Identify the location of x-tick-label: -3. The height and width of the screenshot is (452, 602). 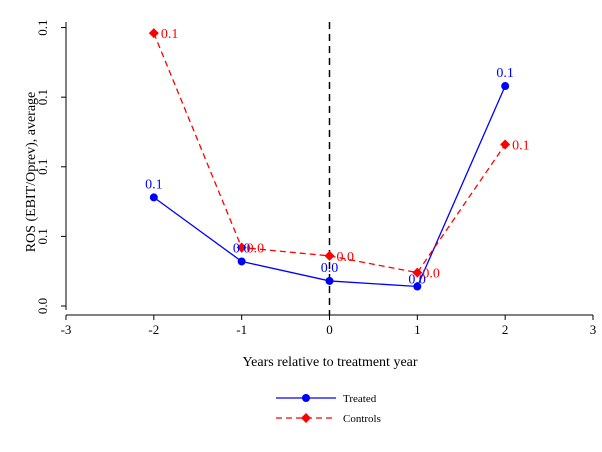
(66, 329).